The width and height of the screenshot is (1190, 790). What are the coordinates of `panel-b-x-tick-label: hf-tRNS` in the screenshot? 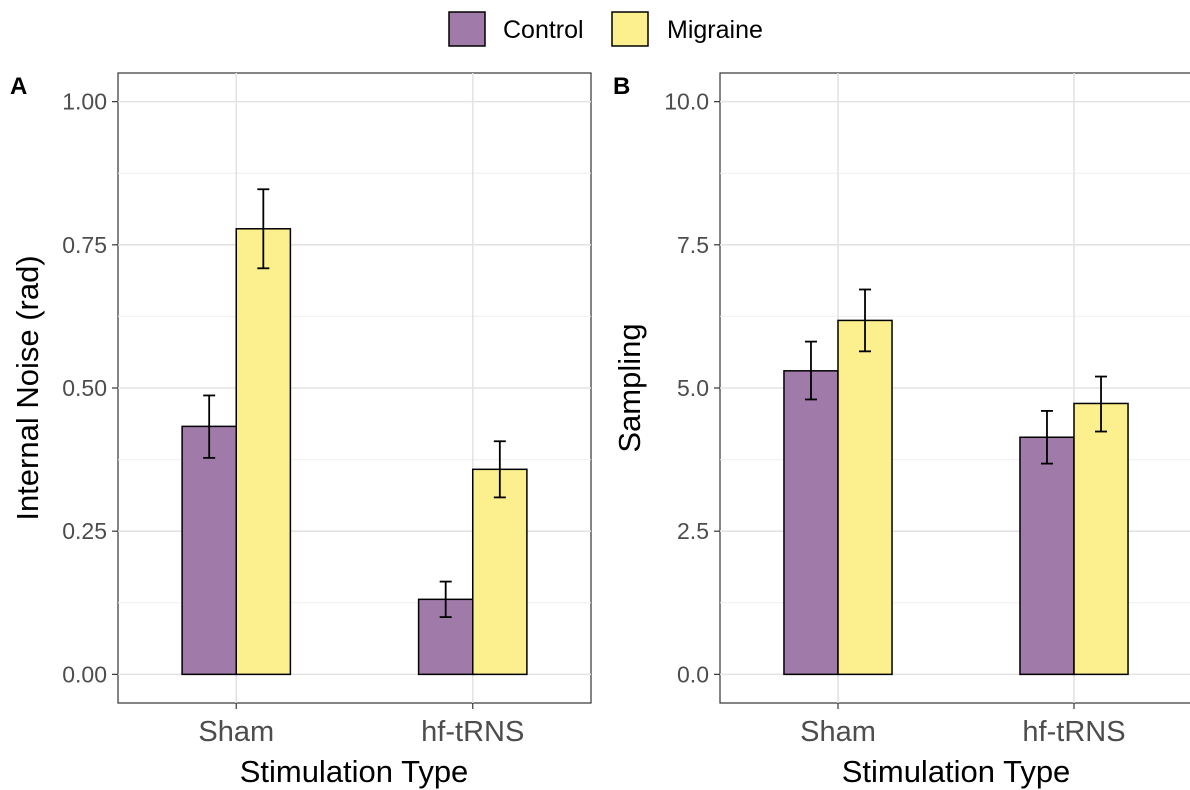 It's located at (1073, 732).